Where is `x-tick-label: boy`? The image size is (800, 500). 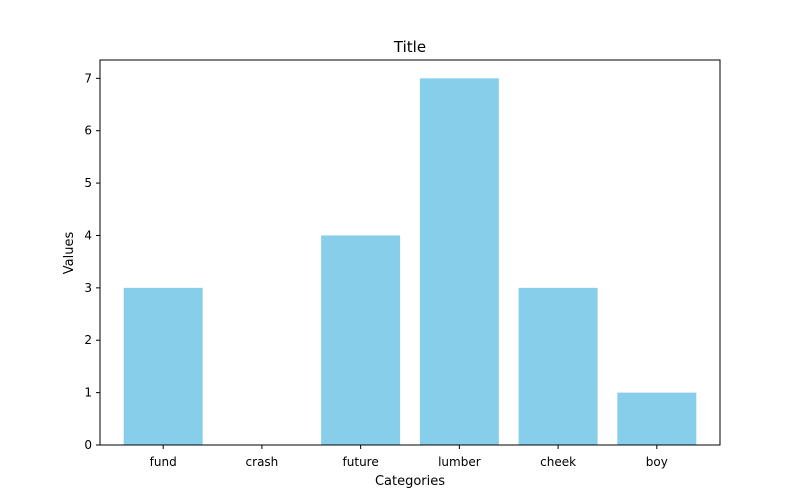 x-tick-label: boy is located at coordinates (657, 462).